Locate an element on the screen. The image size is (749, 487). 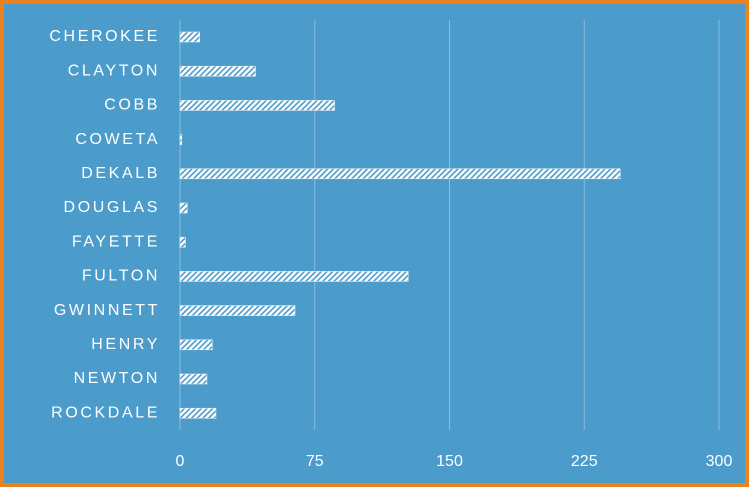
y-tick-label: GWINNETT is located at coordinates (107, 310).